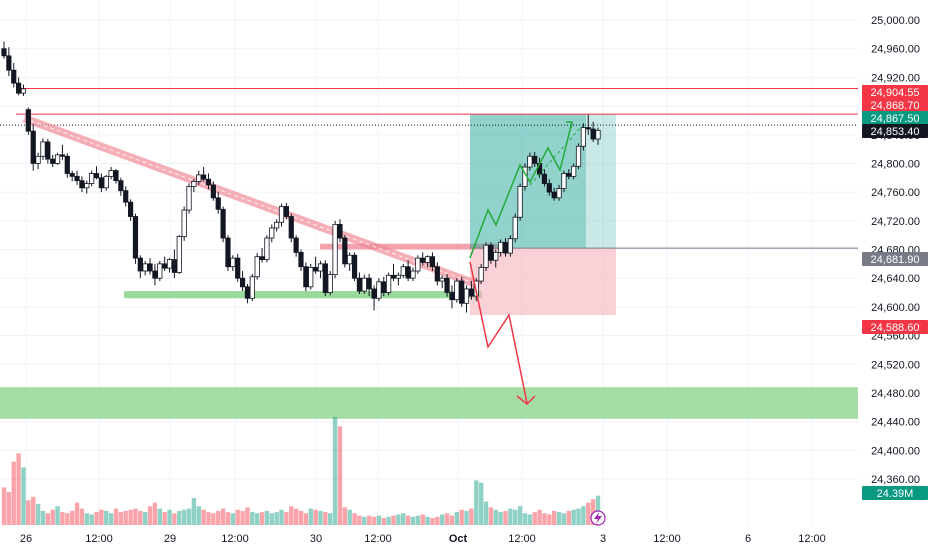  Describe the element at coordinates (555, 156) in the screenshot. I see `bullish-projection-dashed` at that location.